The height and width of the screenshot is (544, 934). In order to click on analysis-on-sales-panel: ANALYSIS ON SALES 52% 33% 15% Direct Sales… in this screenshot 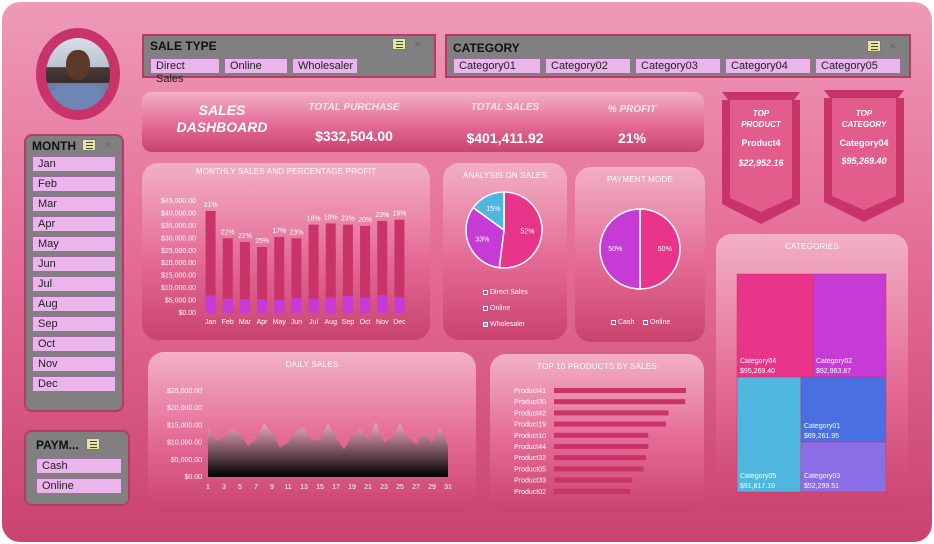, I will do `click(505, 251)`.